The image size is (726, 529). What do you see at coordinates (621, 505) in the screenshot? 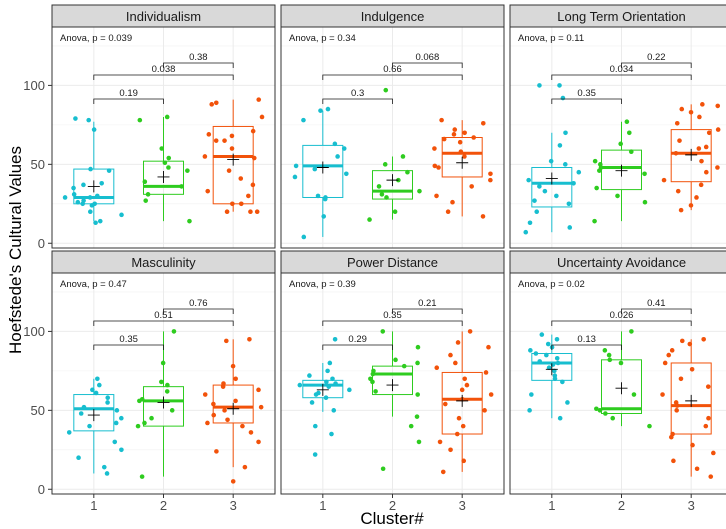
I see `x-tick-label: 2` at bounding box center [621, 505].